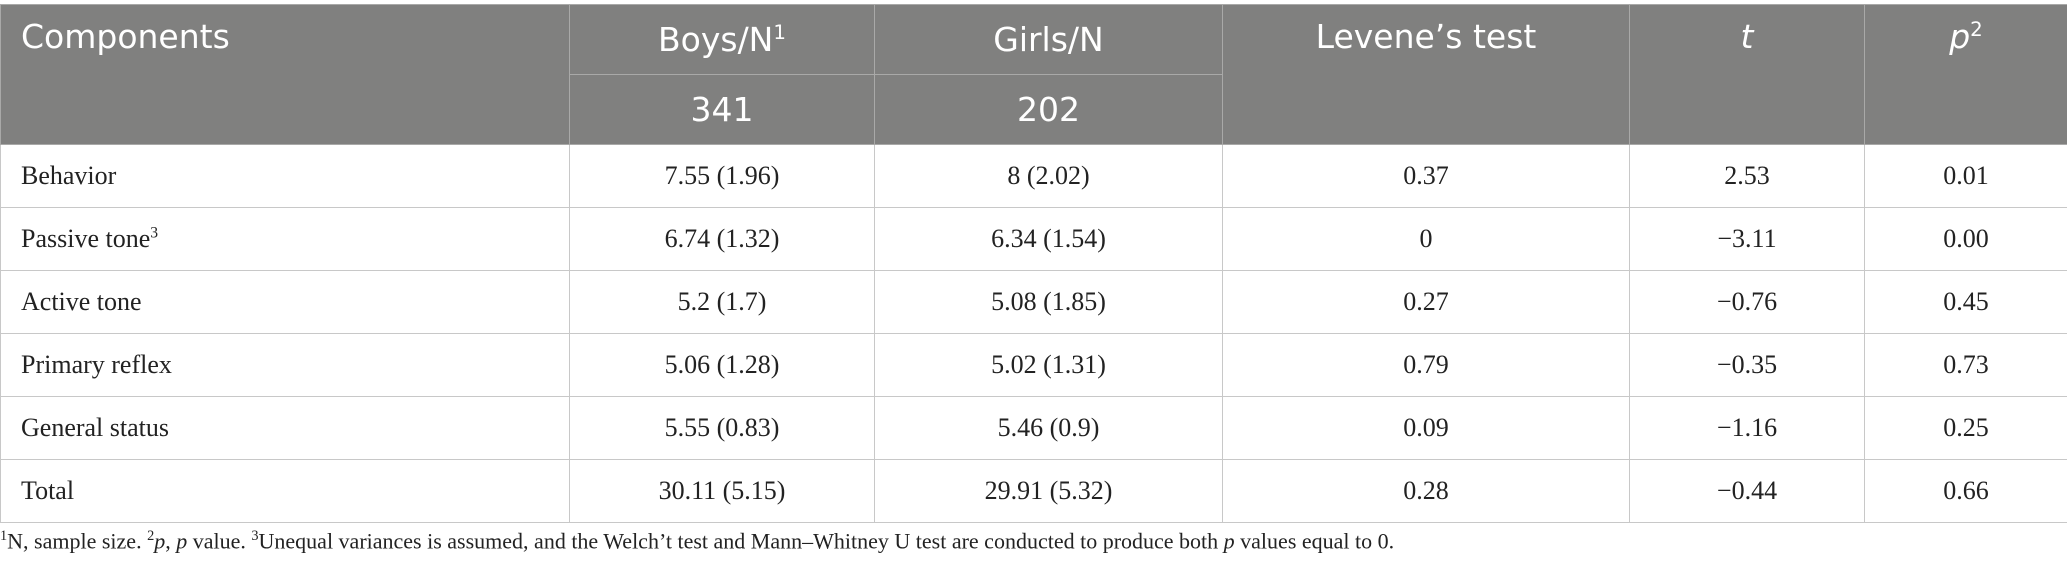  I want to click on data-cell: 5.2 (1.7), so click(722, 302).